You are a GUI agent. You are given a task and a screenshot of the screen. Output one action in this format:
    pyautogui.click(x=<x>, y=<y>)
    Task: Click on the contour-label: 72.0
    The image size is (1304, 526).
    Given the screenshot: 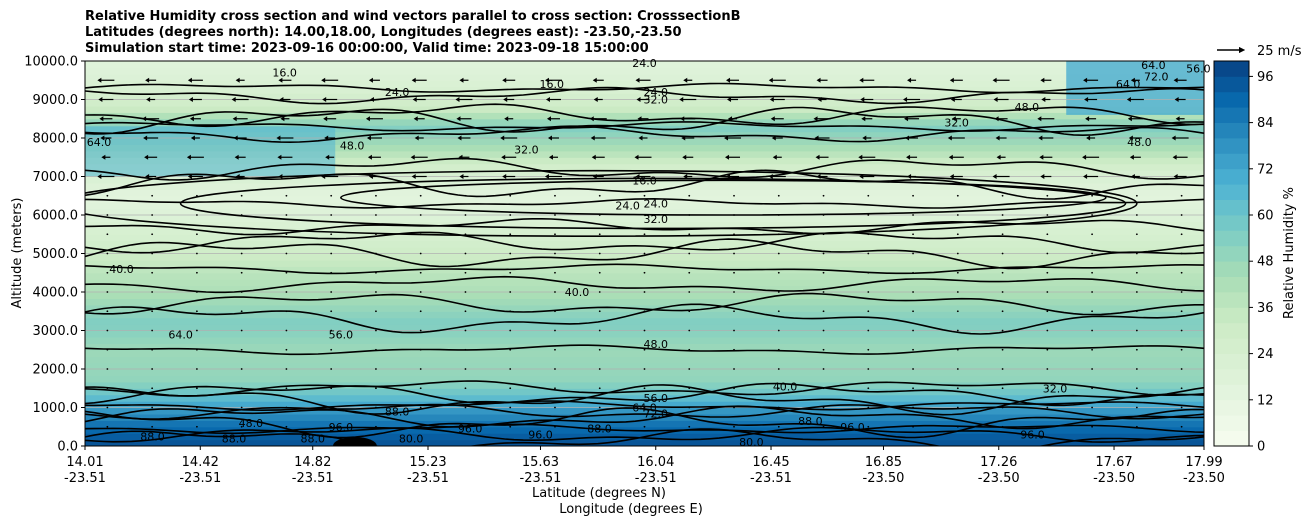 What is the action you would take?
    pyautogui.click(x=655, y=413)
    